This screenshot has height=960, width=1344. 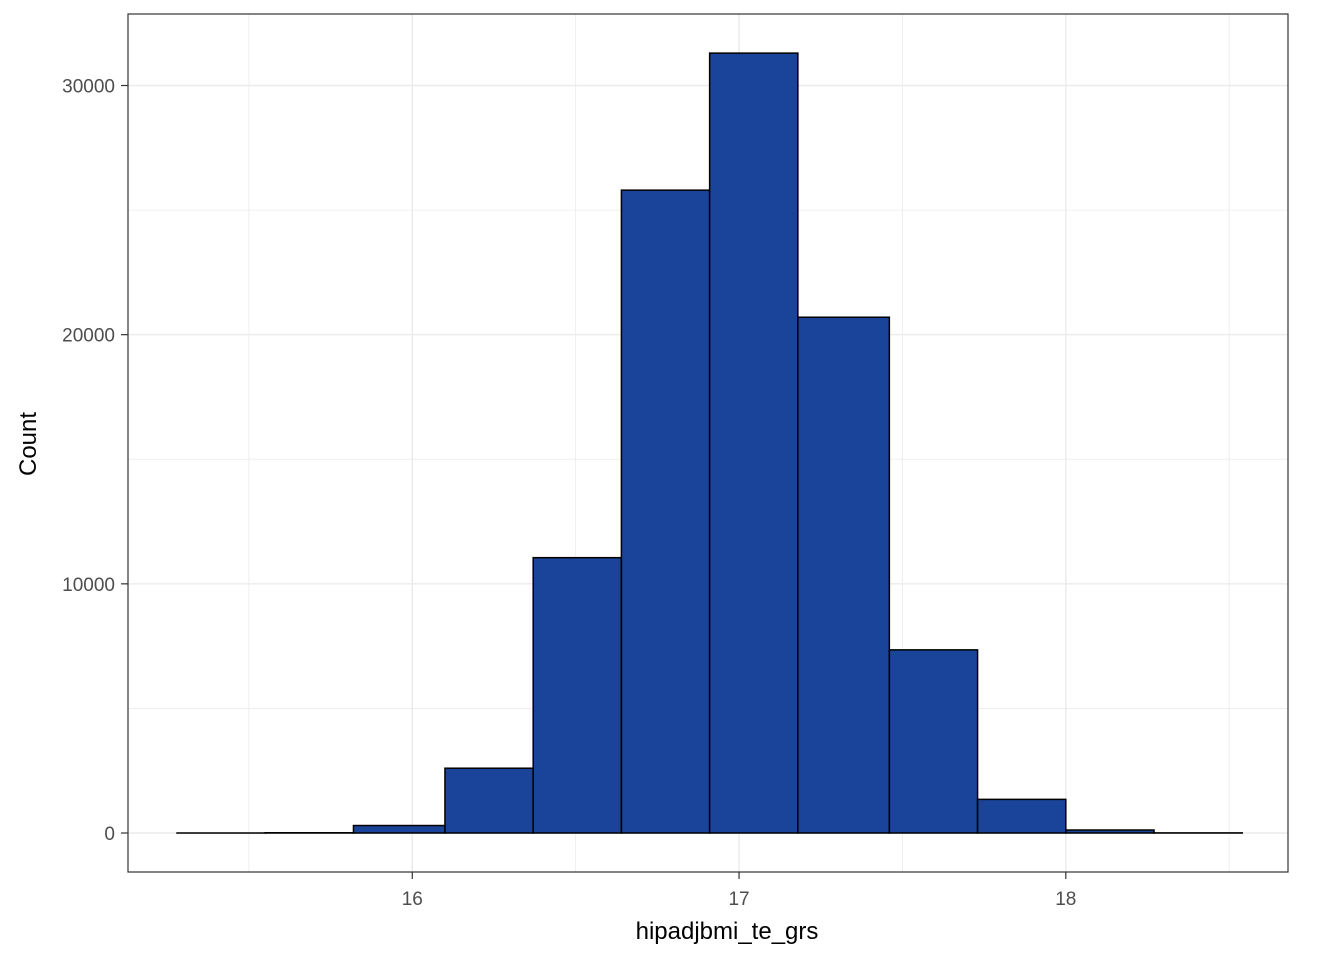 I want to click on y-tick-label: 20000, so click(x=88, y=336).